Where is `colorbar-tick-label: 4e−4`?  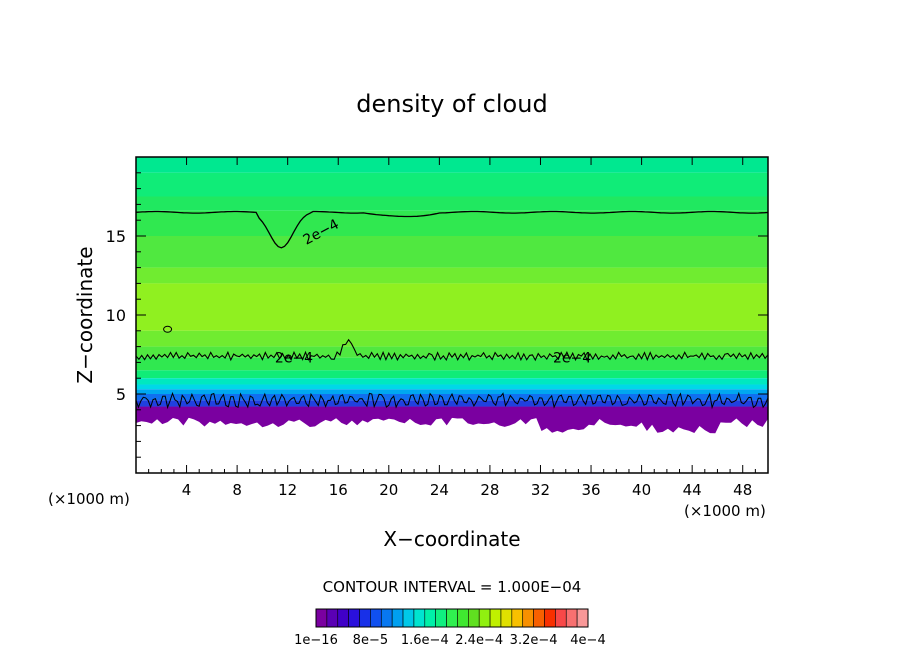
colorbar-tick-label: 4e−4 is located at coordinates (587, 640).